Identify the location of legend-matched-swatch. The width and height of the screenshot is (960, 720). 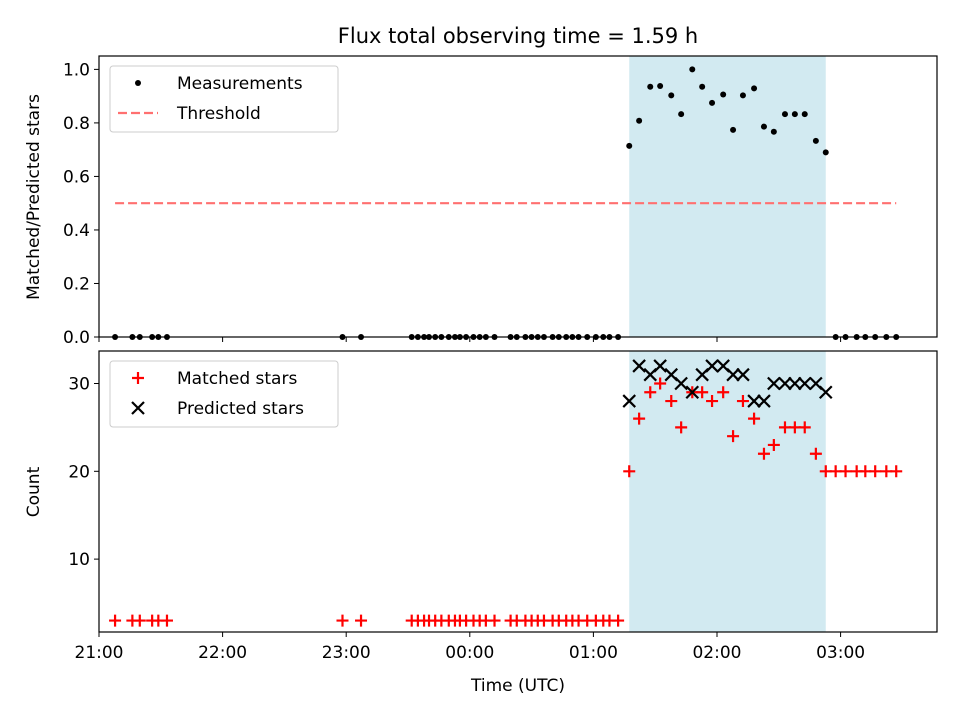
(138, 378).